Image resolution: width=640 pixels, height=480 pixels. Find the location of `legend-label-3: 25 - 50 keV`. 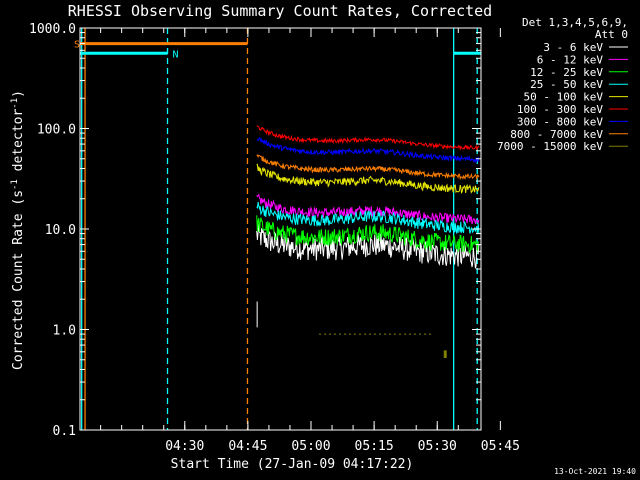

legend-label-3: 25 - 50 keV is located at coordinates (566, 84).